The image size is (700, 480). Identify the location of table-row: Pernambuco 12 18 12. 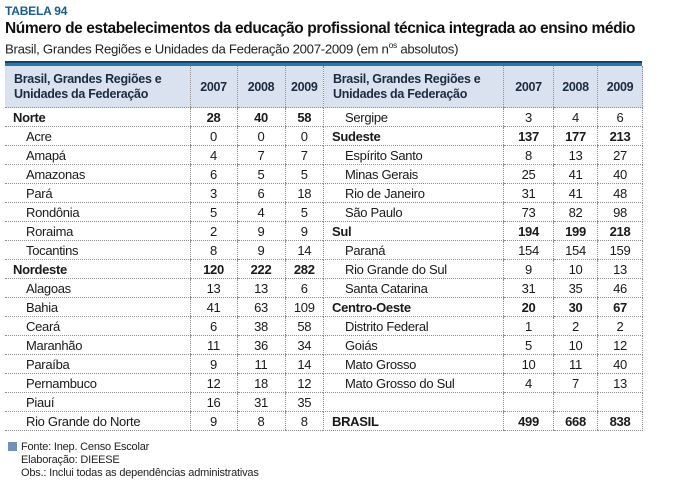
(164, 383).